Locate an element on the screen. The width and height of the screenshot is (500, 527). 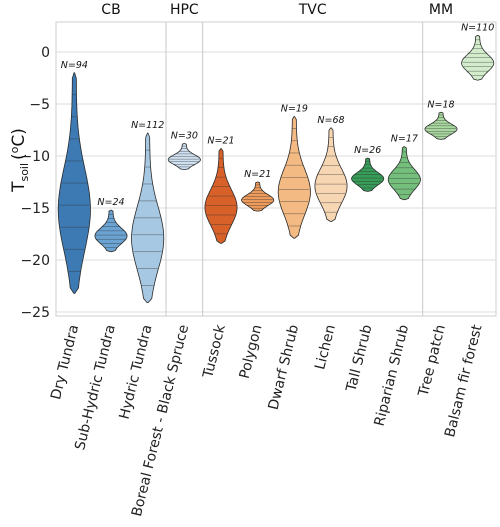
x-tick-label: Lichen is located at coordinates (325, 347).